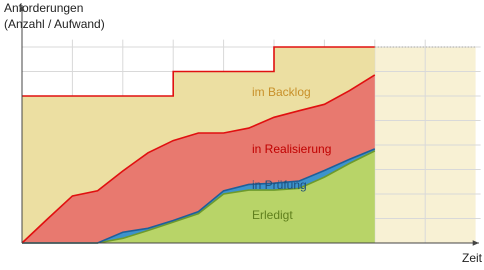  Describe the element at coordinates (472, 258) in the screenshot. I see `x-axis-label: Zeit` at that location.